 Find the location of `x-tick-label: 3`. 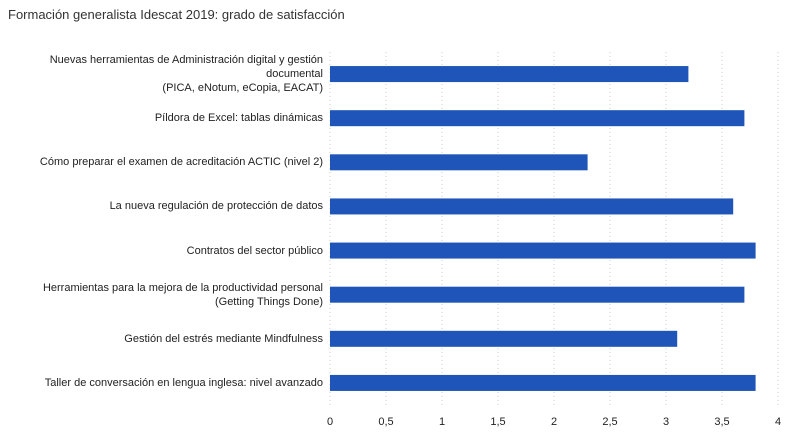

x-tick-label: 3 is located at coordinates (666, 422).